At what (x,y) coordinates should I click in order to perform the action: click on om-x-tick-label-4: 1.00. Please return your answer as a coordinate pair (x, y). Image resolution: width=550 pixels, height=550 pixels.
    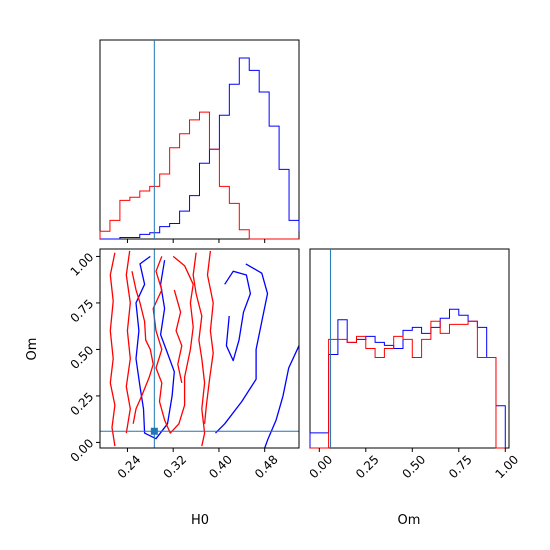
    Looking at the image, I should click on (507, 466).